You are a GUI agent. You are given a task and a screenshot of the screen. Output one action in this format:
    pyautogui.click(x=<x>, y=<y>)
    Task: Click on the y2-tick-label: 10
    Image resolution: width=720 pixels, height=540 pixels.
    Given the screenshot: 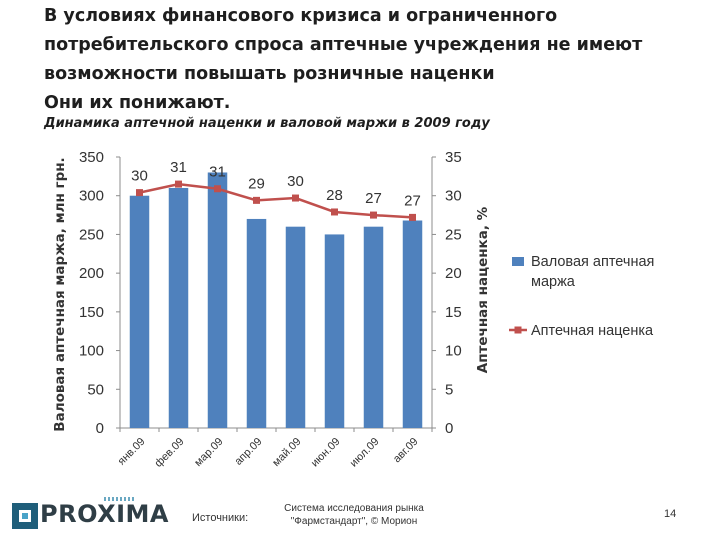 What is the action you would take?
    pyautogui.click(x=453, y=351)
    